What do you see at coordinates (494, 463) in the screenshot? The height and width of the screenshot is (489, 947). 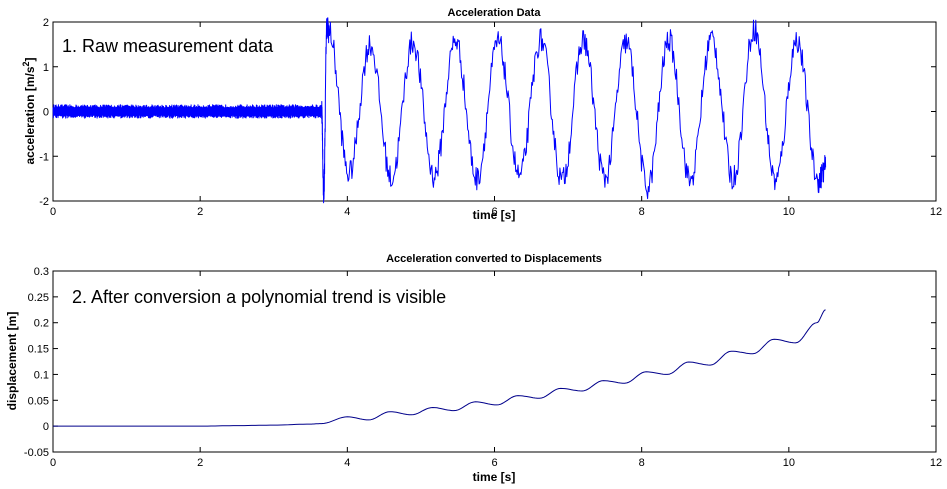 I see `chart-displacement-x-tick-label: 6` at bounding box center [494, 463].